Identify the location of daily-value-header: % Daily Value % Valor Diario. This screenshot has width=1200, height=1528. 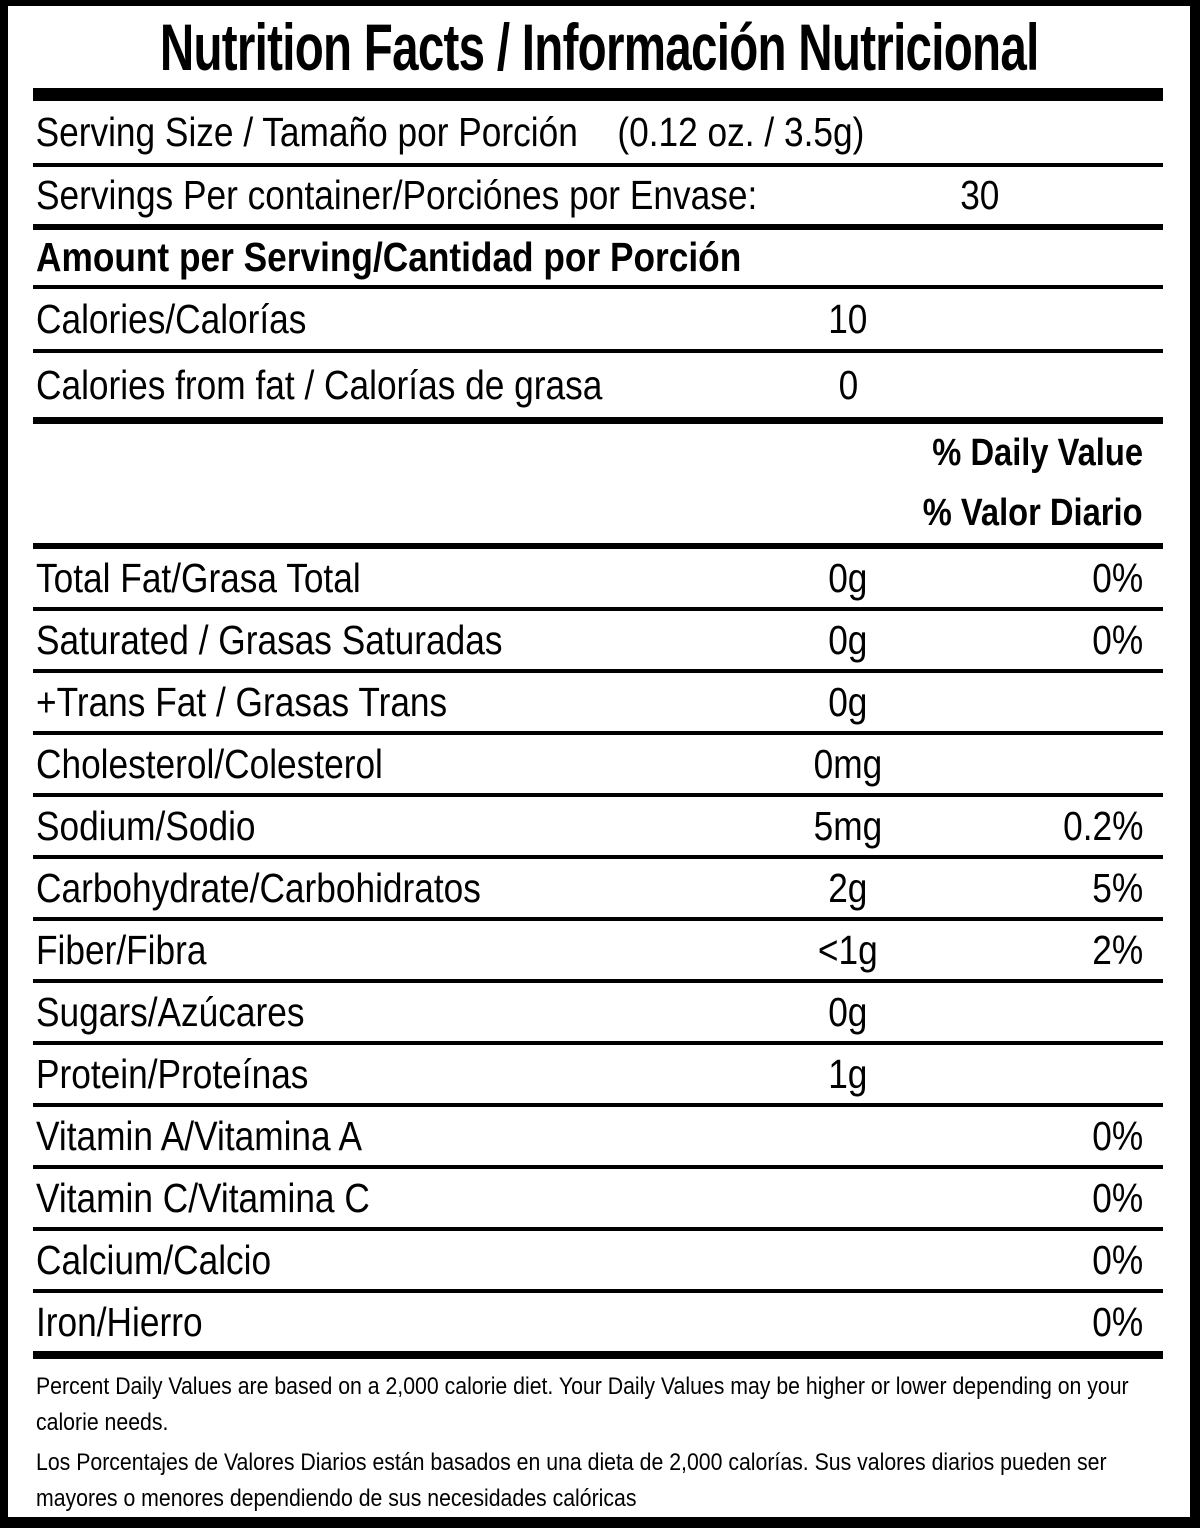
(598, 483).